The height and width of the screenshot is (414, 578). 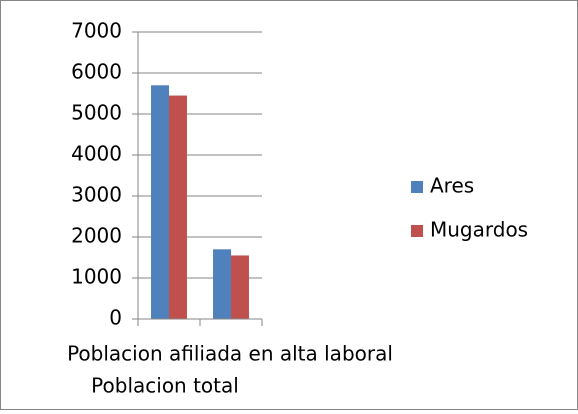 What do you see at coordinates (96, 236) in the screenshot?
I see `y-tick-label: 2000` at bounding box center [96, 236].